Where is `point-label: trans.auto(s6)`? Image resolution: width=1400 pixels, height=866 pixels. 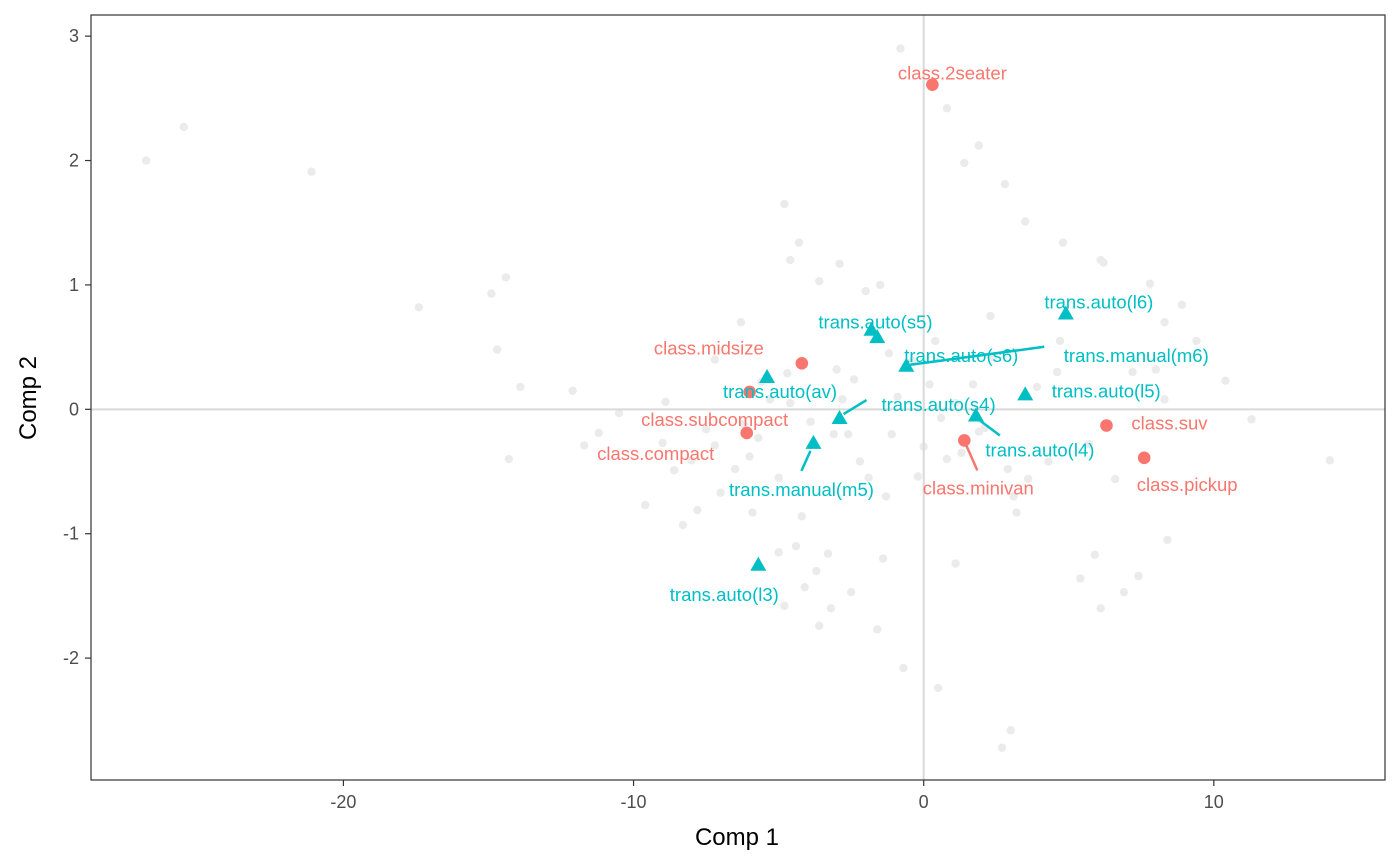 point-label: trans.auto(s6) is located at coordinates (961, 355).